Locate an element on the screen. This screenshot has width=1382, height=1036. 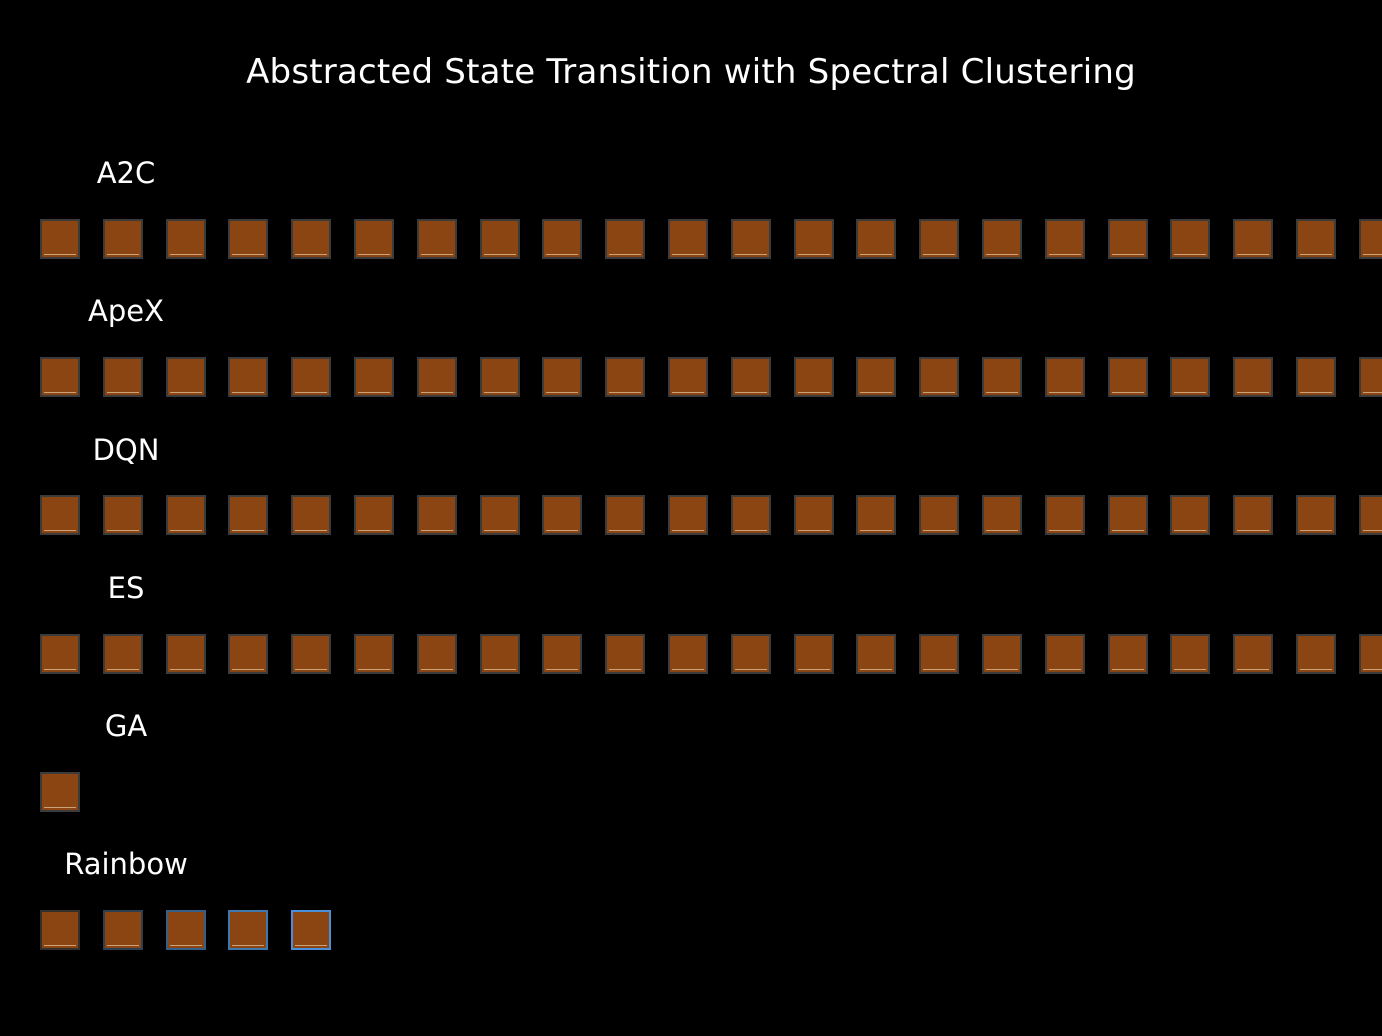
row-label-es: ES is located at coordinates (126, 588).